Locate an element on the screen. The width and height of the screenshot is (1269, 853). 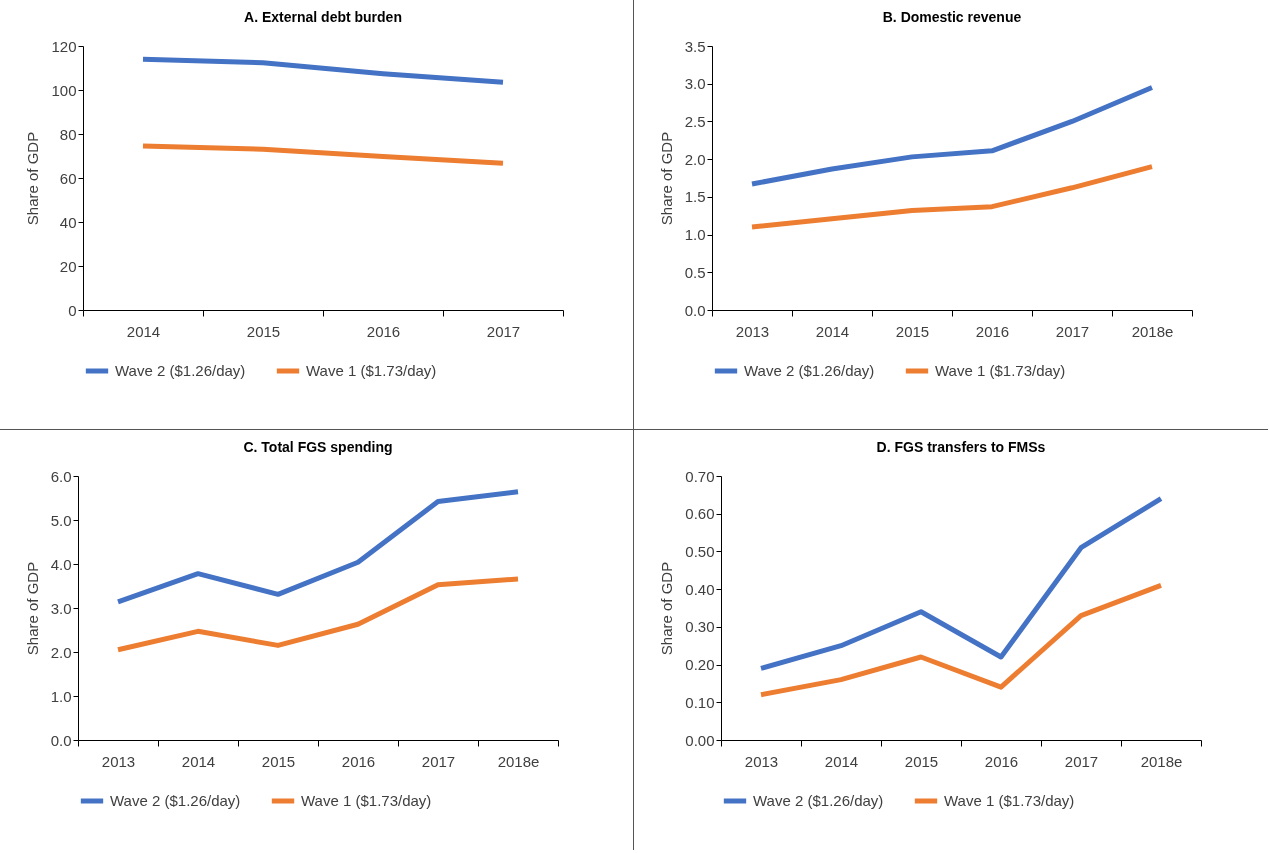
y-tick-label: 5.0 is located at coordinates (61, 520).